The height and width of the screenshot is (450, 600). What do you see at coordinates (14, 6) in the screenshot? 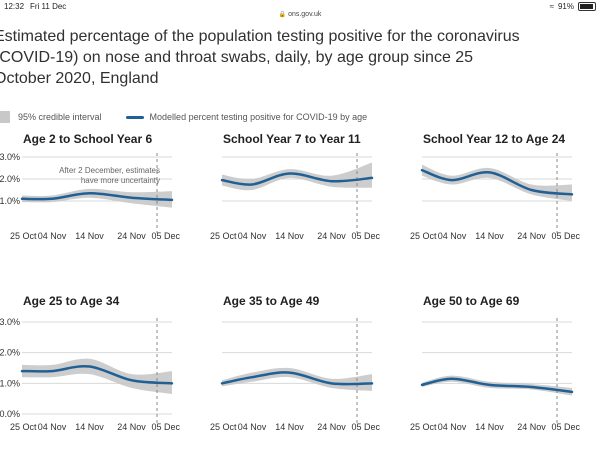
I see `status-time: 12:32` at bounding box center [14, 6].